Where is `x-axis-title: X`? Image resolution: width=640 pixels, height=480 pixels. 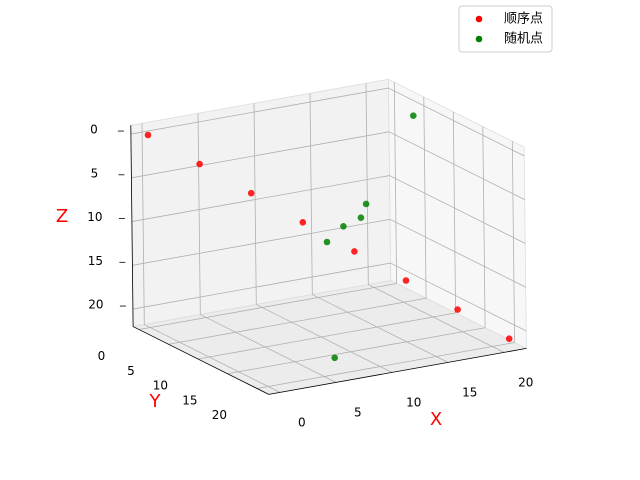
x-axis-title: X is located at coordinates (436, 419).